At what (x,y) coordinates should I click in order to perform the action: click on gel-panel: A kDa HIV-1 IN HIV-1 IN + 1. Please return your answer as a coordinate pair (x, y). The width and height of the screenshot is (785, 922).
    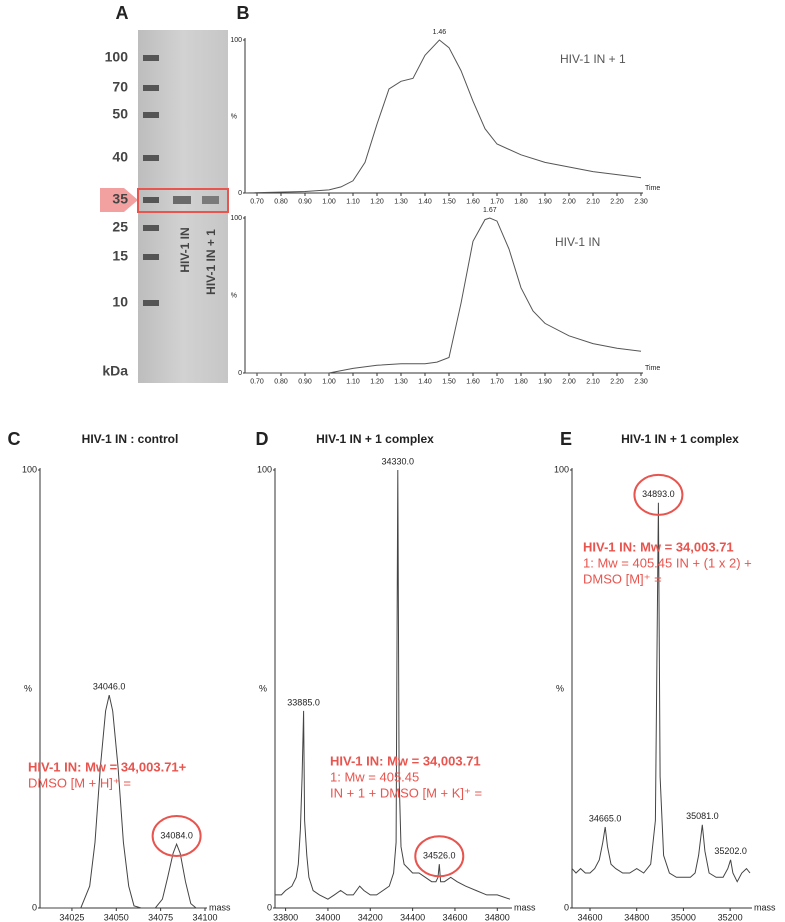
    Looking at the image, I should click on (164, 193).